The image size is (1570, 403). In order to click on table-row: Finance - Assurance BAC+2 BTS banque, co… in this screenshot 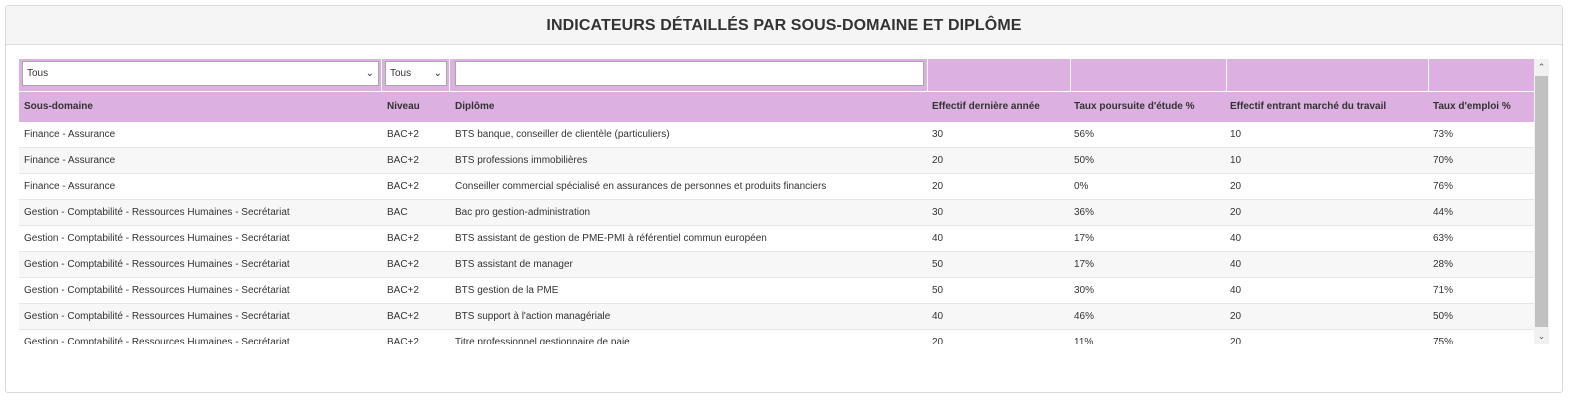, I will do `click(776, 135)`.